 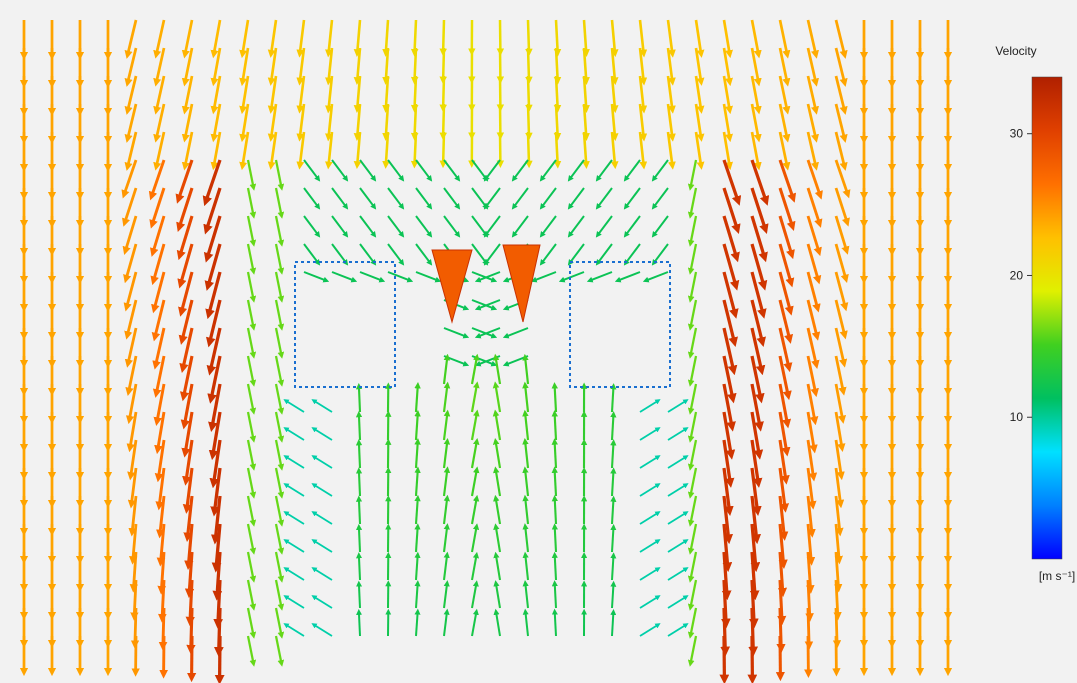 I want to click on left-block, so click(x=345, y=324).